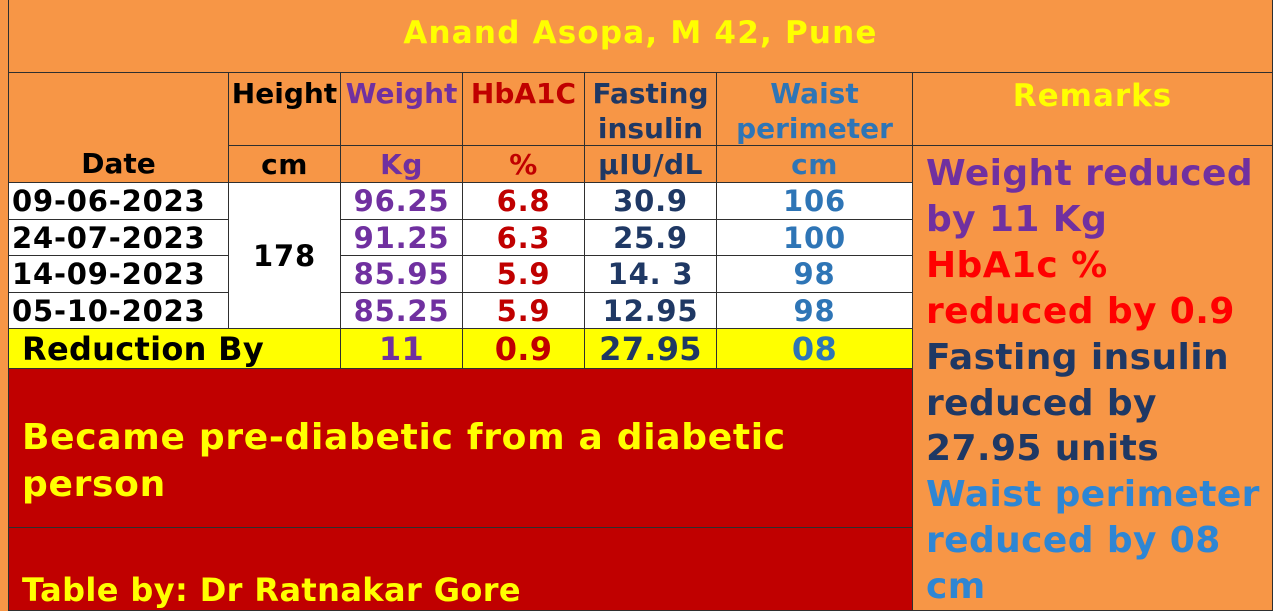  Describe the element at coordinates (118, 127) in the screenshot. I see `header-date: Date` at that location.